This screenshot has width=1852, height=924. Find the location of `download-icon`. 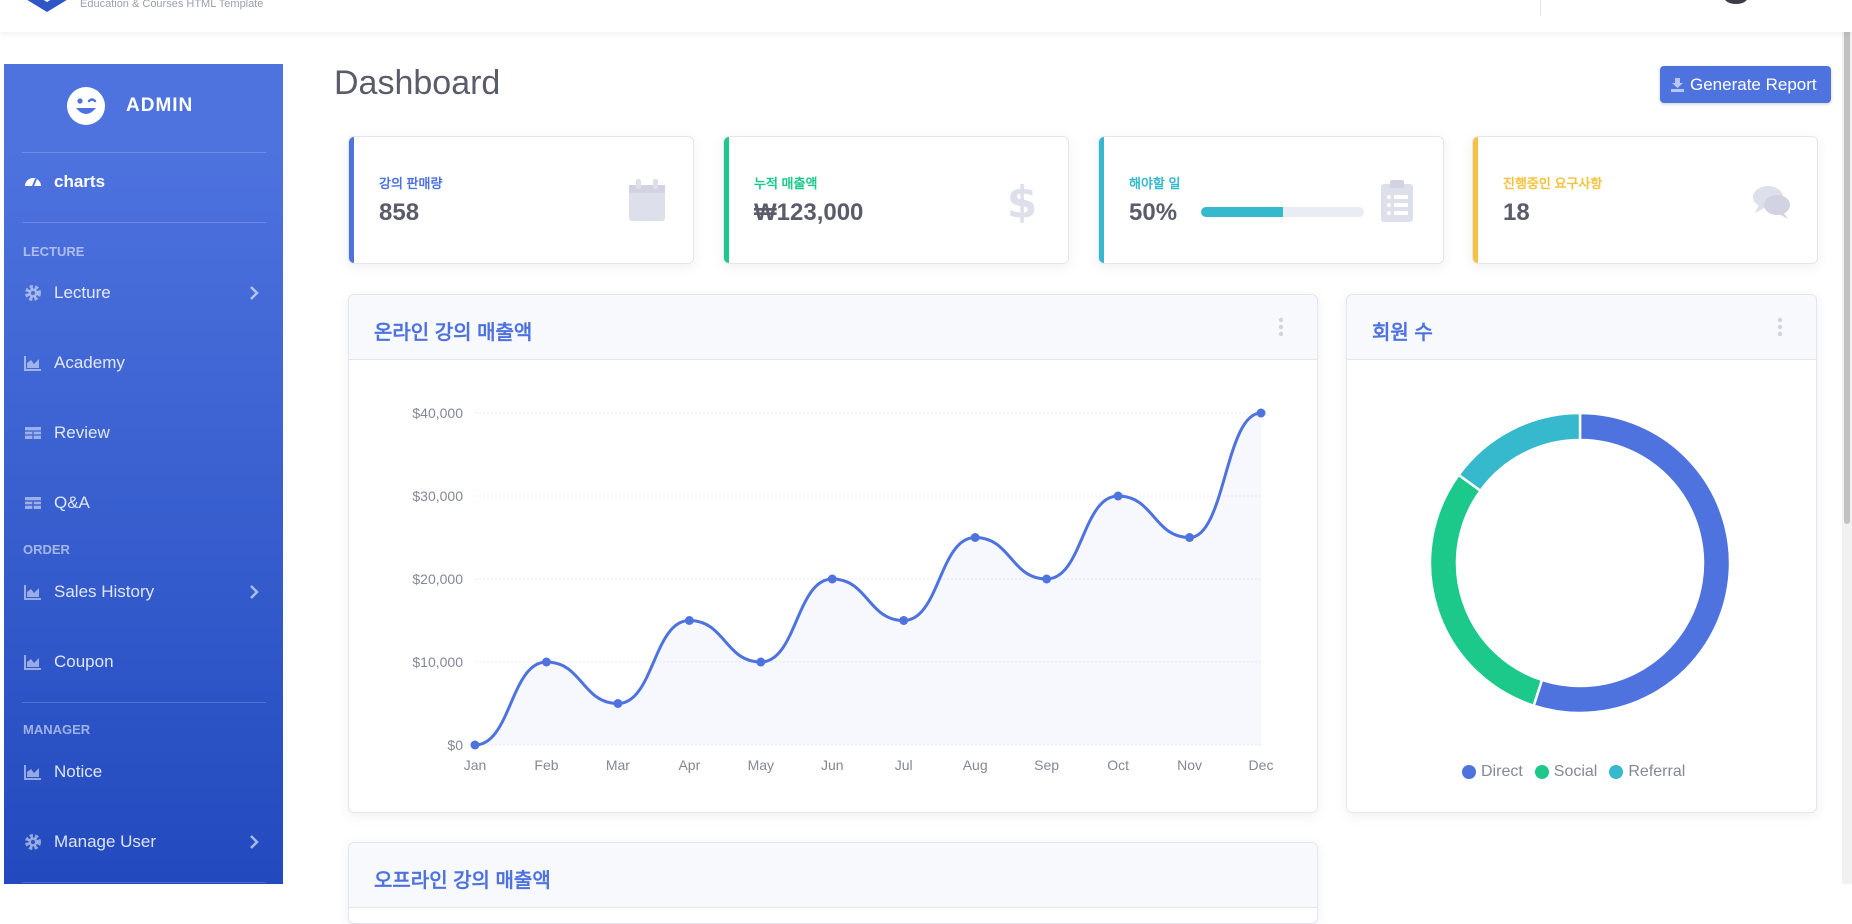

download-icon is located at coordinates (1677, 85).